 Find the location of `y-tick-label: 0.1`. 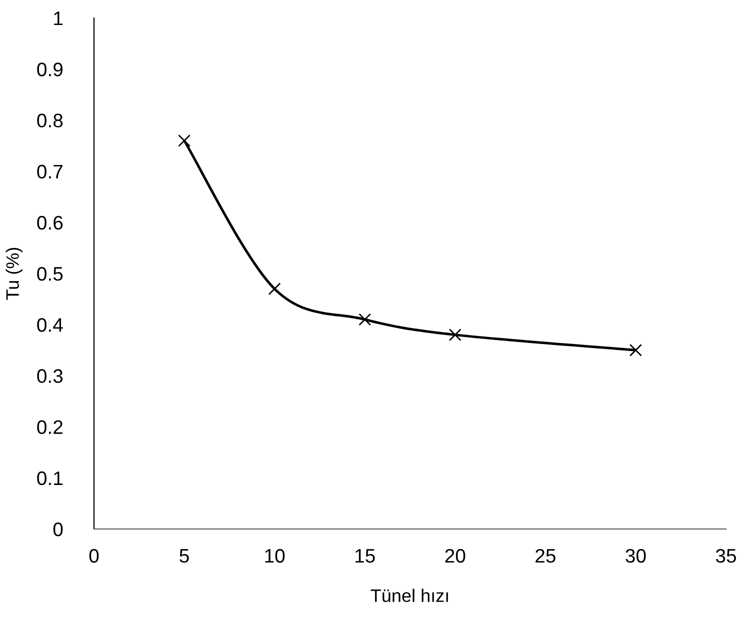

y-tick-label: 0.1 is located at coordinates (49, 478).